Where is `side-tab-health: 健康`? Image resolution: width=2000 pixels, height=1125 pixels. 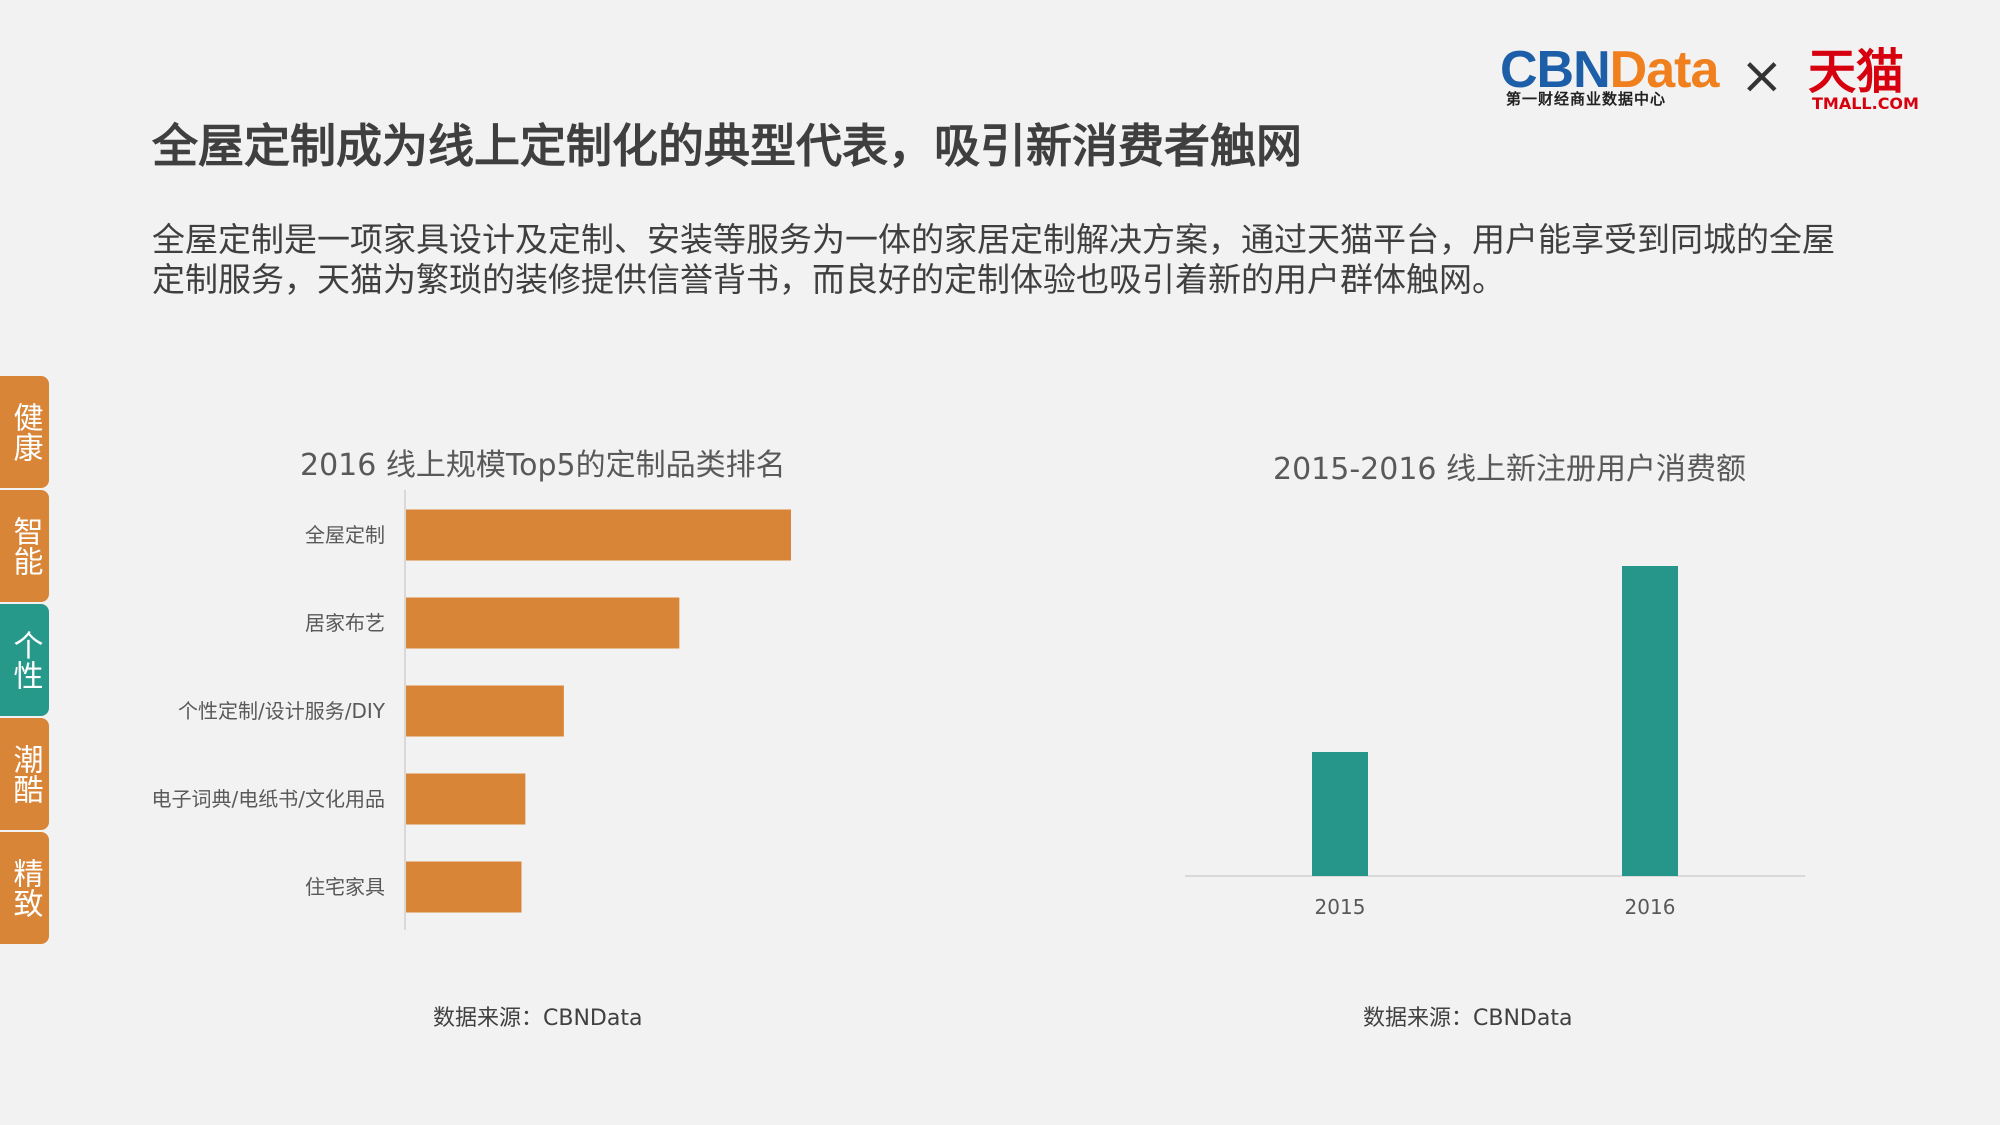
side-tab-health: 健康 is located at coordinates (24, 432).